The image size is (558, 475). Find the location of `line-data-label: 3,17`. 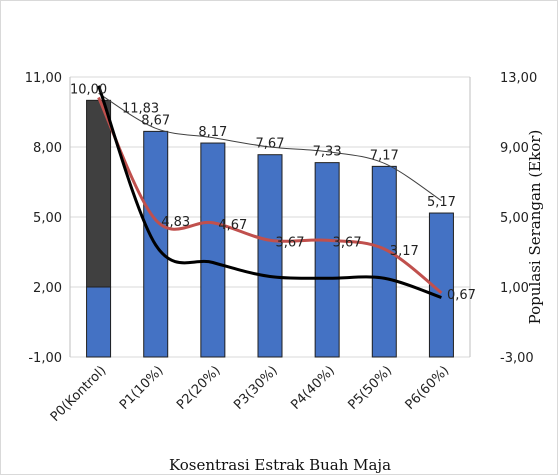

line-data-label: 3,17 is located at coordinates (404, 251).